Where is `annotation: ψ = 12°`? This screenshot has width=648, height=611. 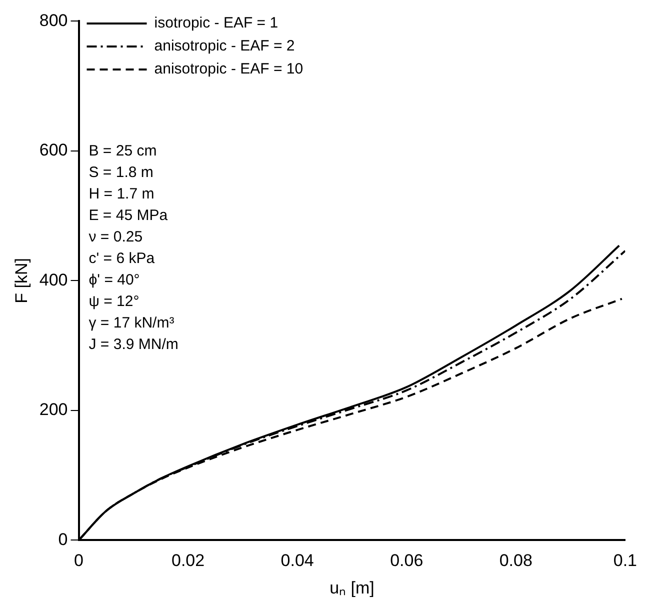 annotation: ψ = 12° is located at coordinates (114, 301).